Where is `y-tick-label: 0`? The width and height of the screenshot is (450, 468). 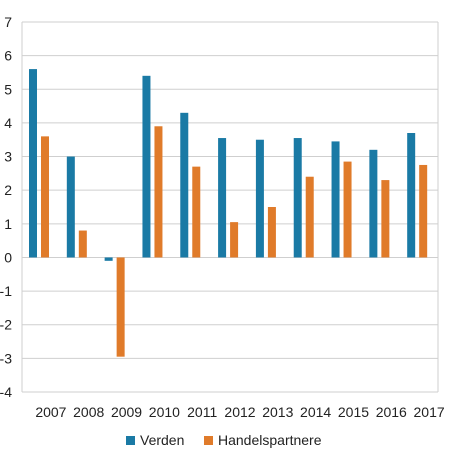
y-tick-label: 0 is located at coordinates (8, 257).